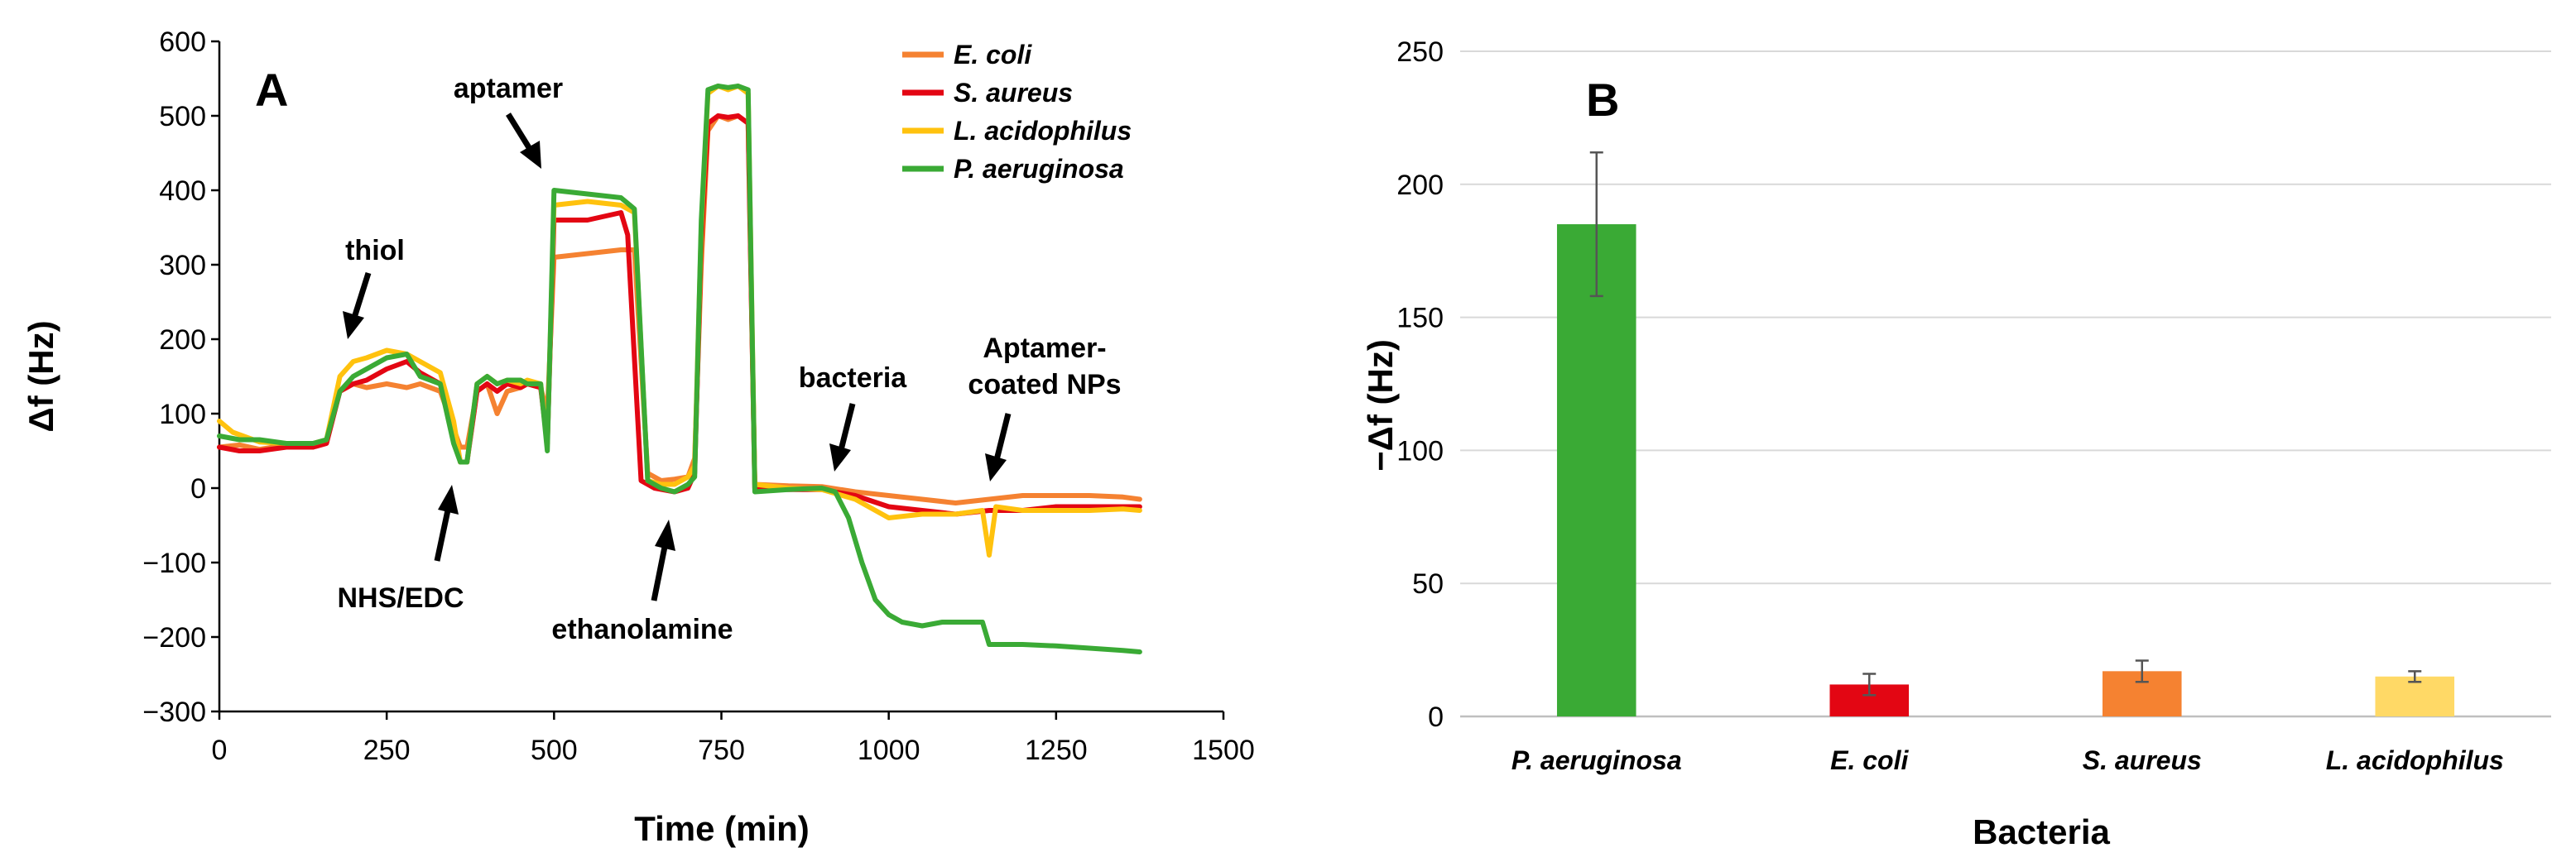 This screenshot has height=867, width=2576. I want to click on panel-b-category-label: S. aureus, so click(2142, 760).